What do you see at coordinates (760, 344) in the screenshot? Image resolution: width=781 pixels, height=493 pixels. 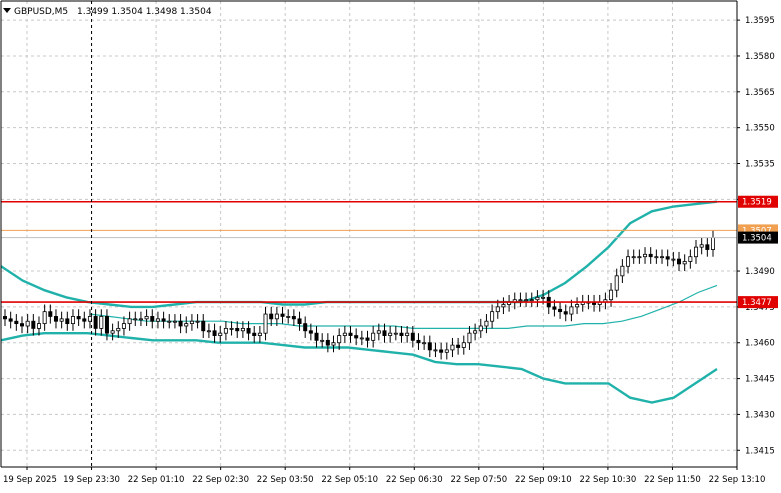 I see `y-tick-label: 1.3460` at bounding box center [760, 344].